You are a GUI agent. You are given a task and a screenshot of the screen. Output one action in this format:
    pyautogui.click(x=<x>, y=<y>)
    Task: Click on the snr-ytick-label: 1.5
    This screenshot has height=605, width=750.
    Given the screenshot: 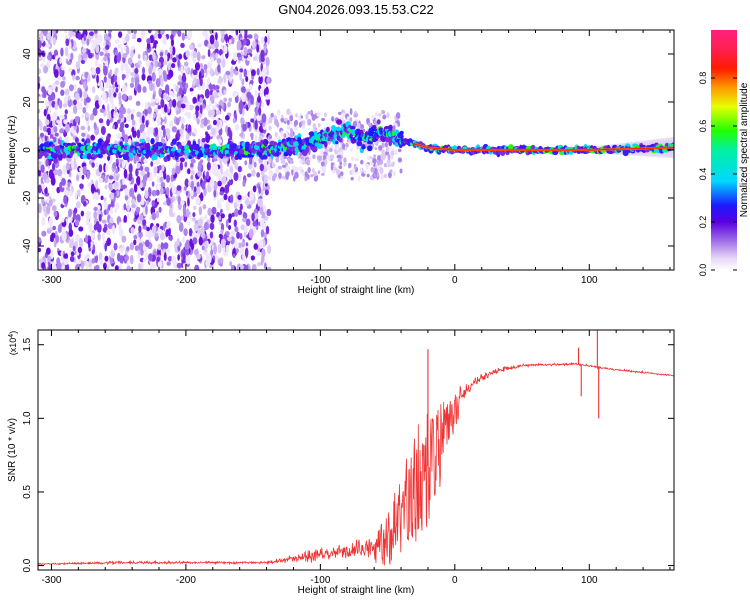 What is the action you would take?
    pyautogui.click(x=27, y=344)
    